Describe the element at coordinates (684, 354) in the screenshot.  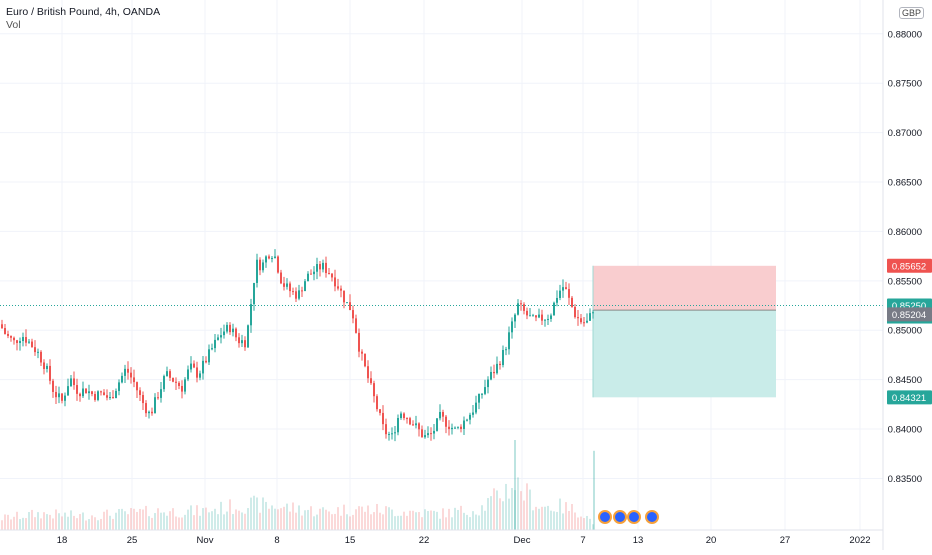
I see `take-profit-zone` at that location.